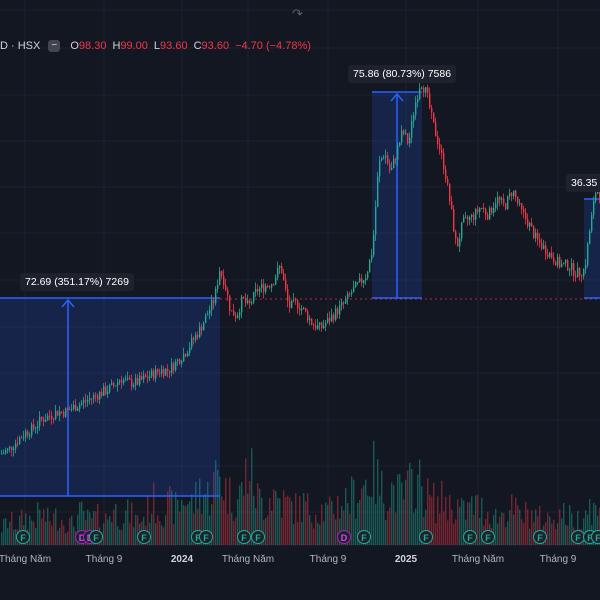 Image resolution: width=600 pixels, height=600 pixels. I want to click on event-marker-f-7: F, so click(244, 537).